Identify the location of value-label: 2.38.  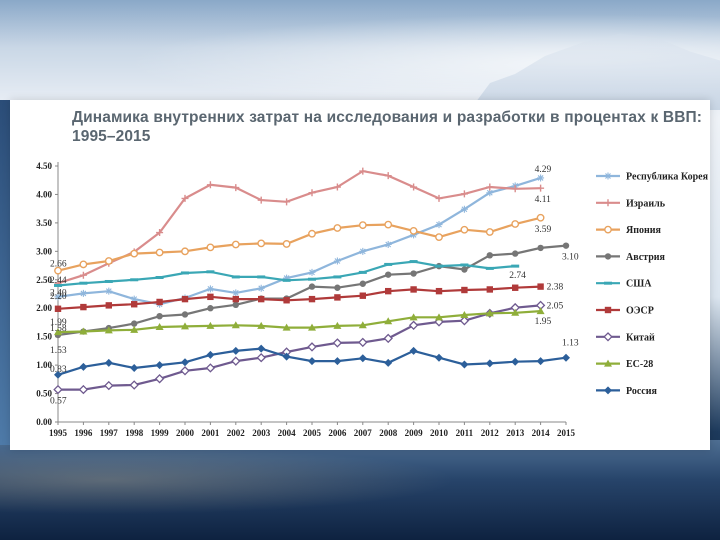
(555, 288).